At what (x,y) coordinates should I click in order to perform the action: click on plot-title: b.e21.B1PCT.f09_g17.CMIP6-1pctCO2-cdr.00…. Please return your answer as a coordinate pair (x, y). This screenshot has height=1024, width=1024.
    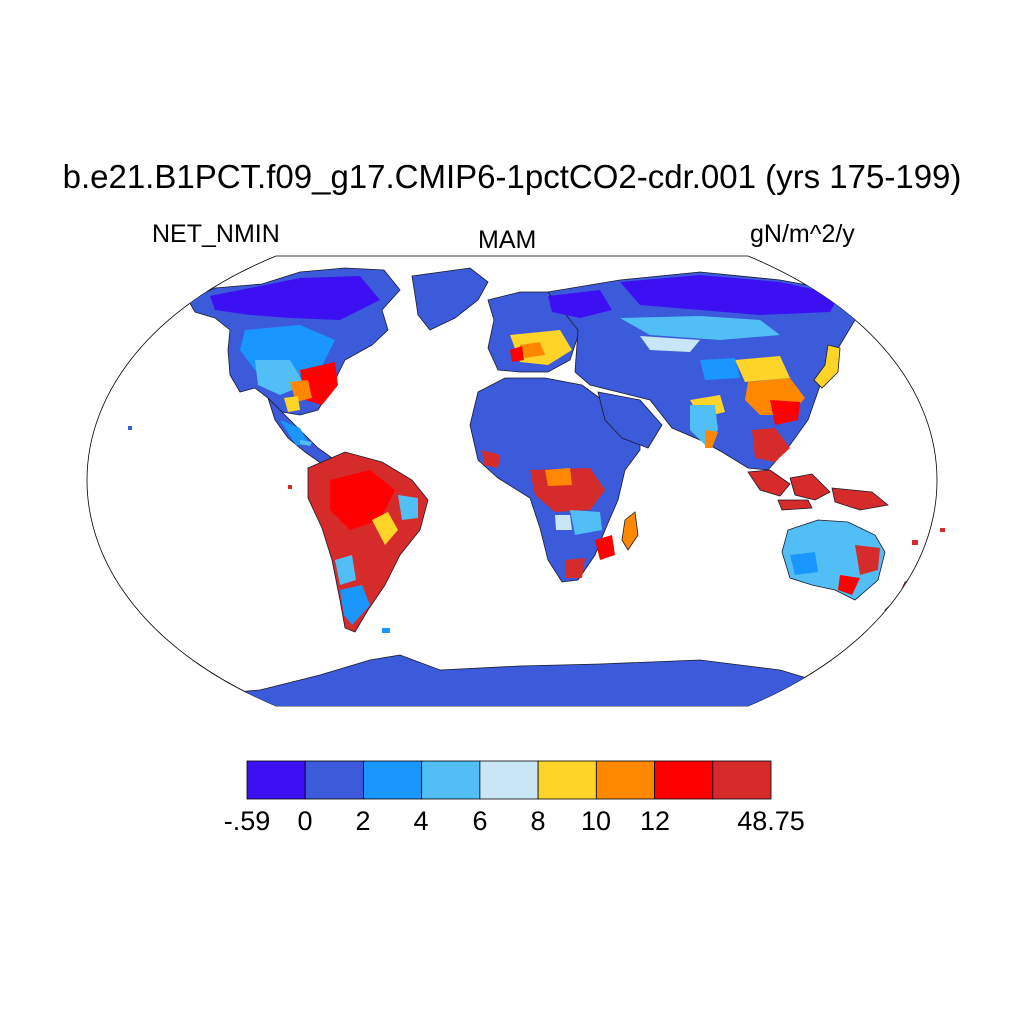
    Looking at the image, I should click on (512, 176).